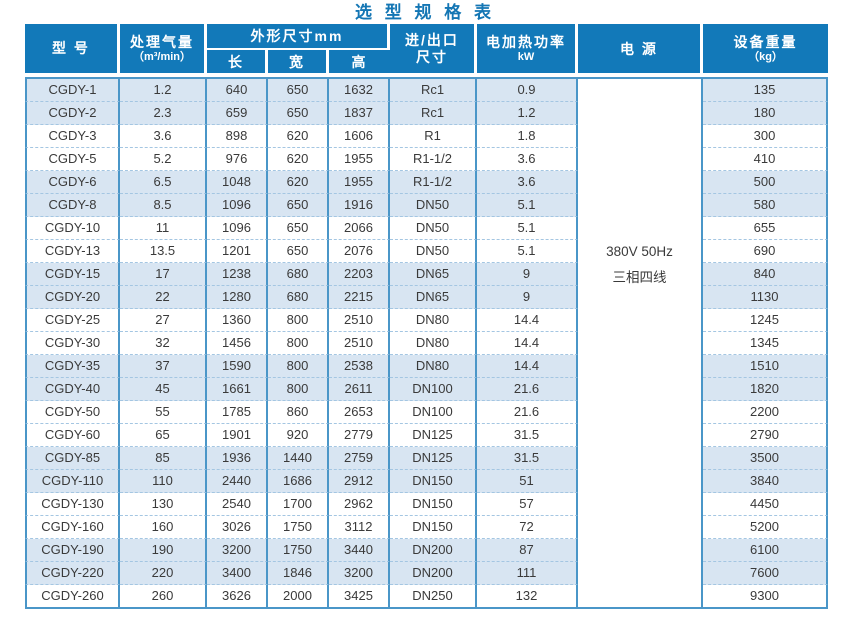 This screenshot has width=850, height=623. I want to click on cell-height: 2912, so click(359, 481).